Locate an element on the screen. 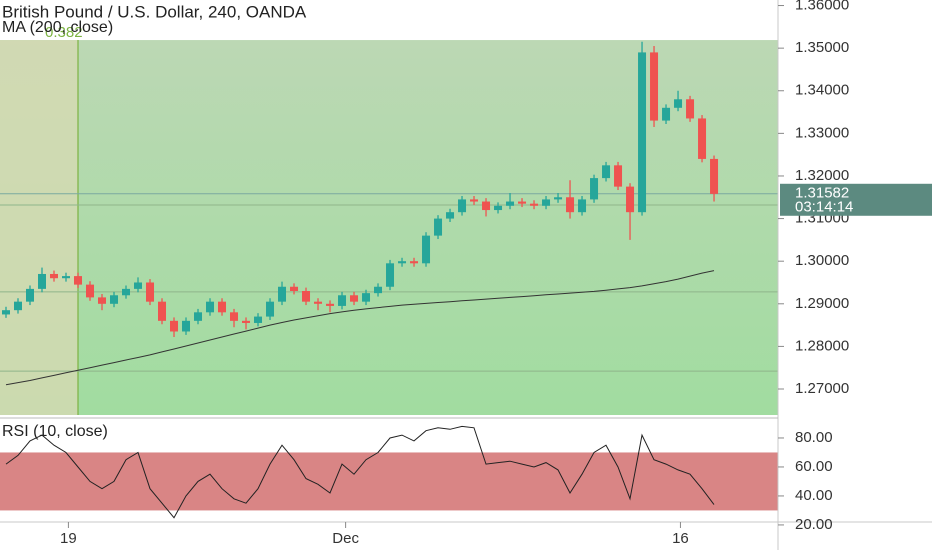  rsi-label: RSI (10, close) is located at coordinates (55, 431).